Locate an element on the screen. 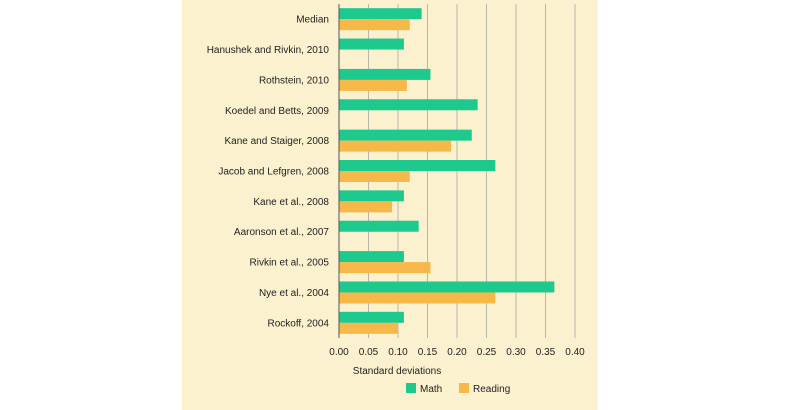 The height and width of the screenshot is (410, 800). x-tick-labels: 0.00 0.05 0.10 0.15 0.20 0.25 0.30 0.35 0.40 is located at coordinates (457, 352).